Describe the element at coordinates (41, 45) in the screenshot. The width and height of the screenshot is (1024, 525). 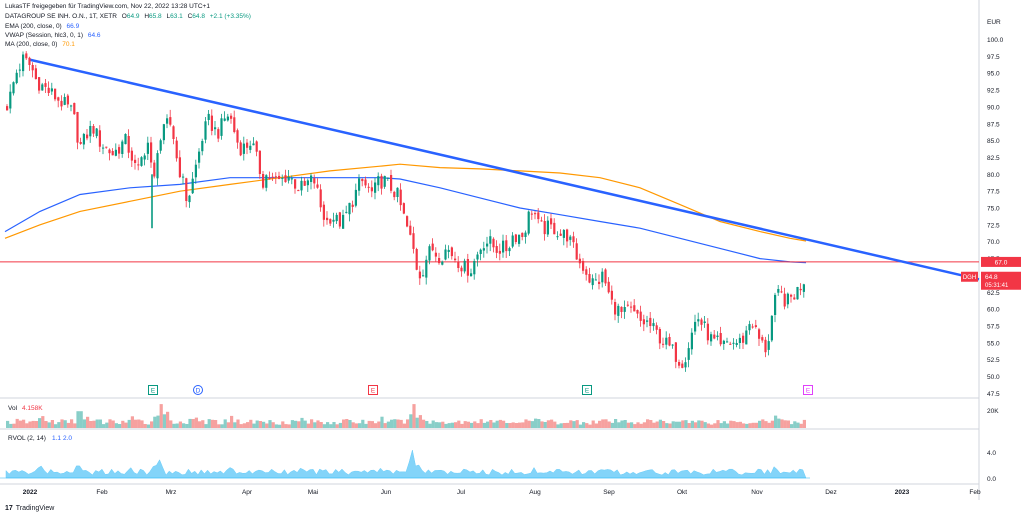
I see `indicator-ma: MA (200, close, 0) 70.1` at that location.